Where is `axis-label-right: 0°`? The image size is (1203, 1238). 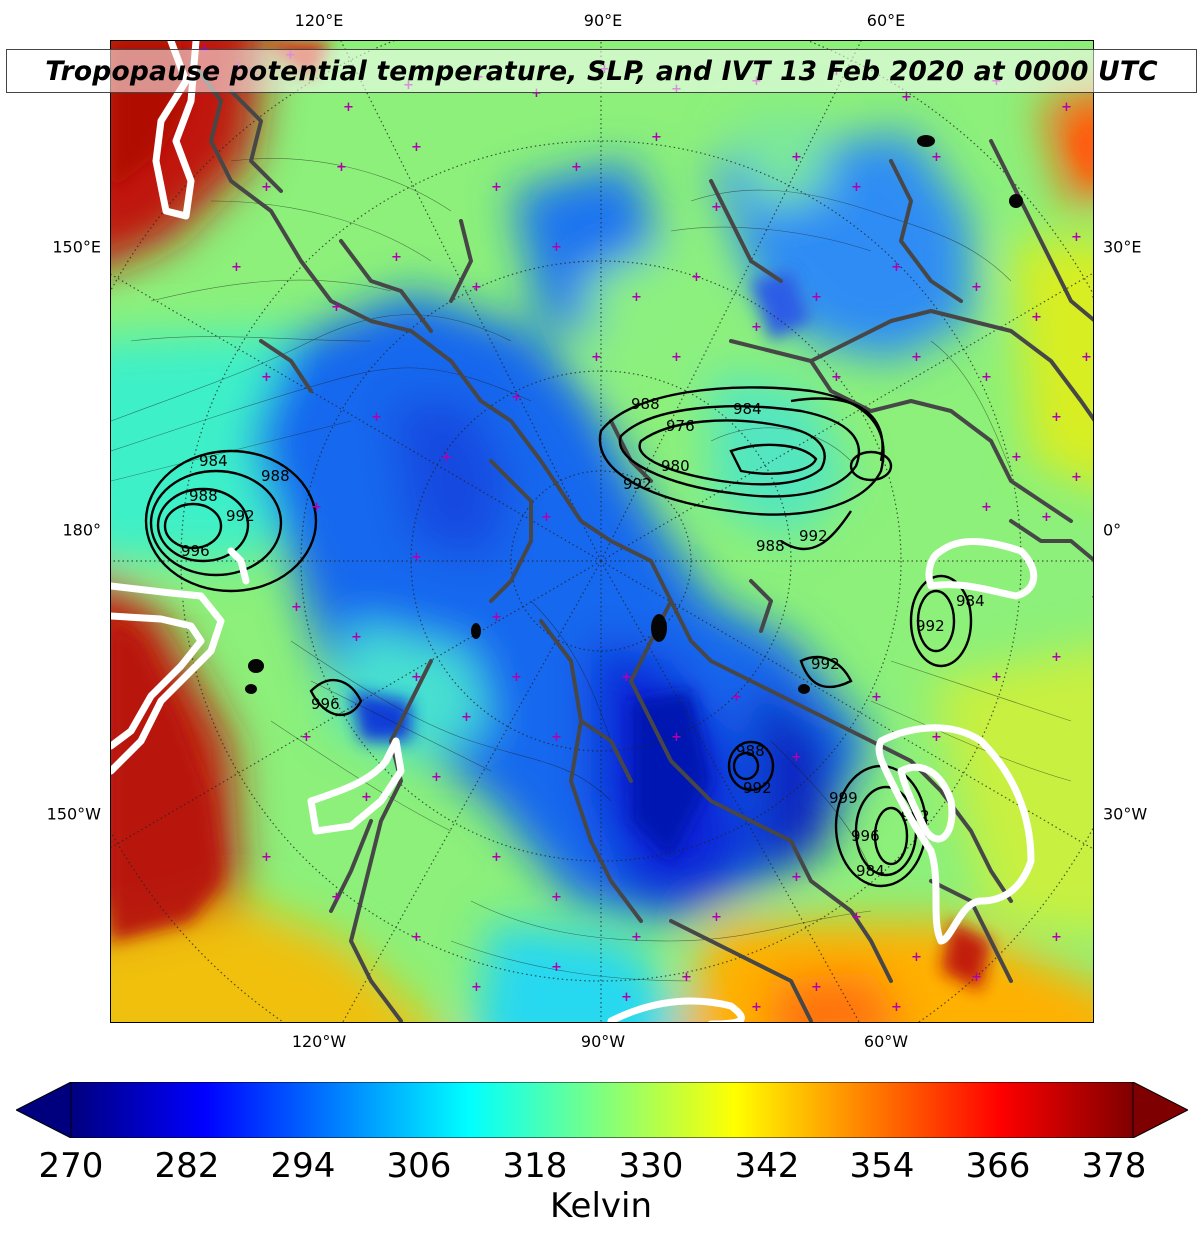
axis-label-right: 0° is located at coordinates (1112, 530).